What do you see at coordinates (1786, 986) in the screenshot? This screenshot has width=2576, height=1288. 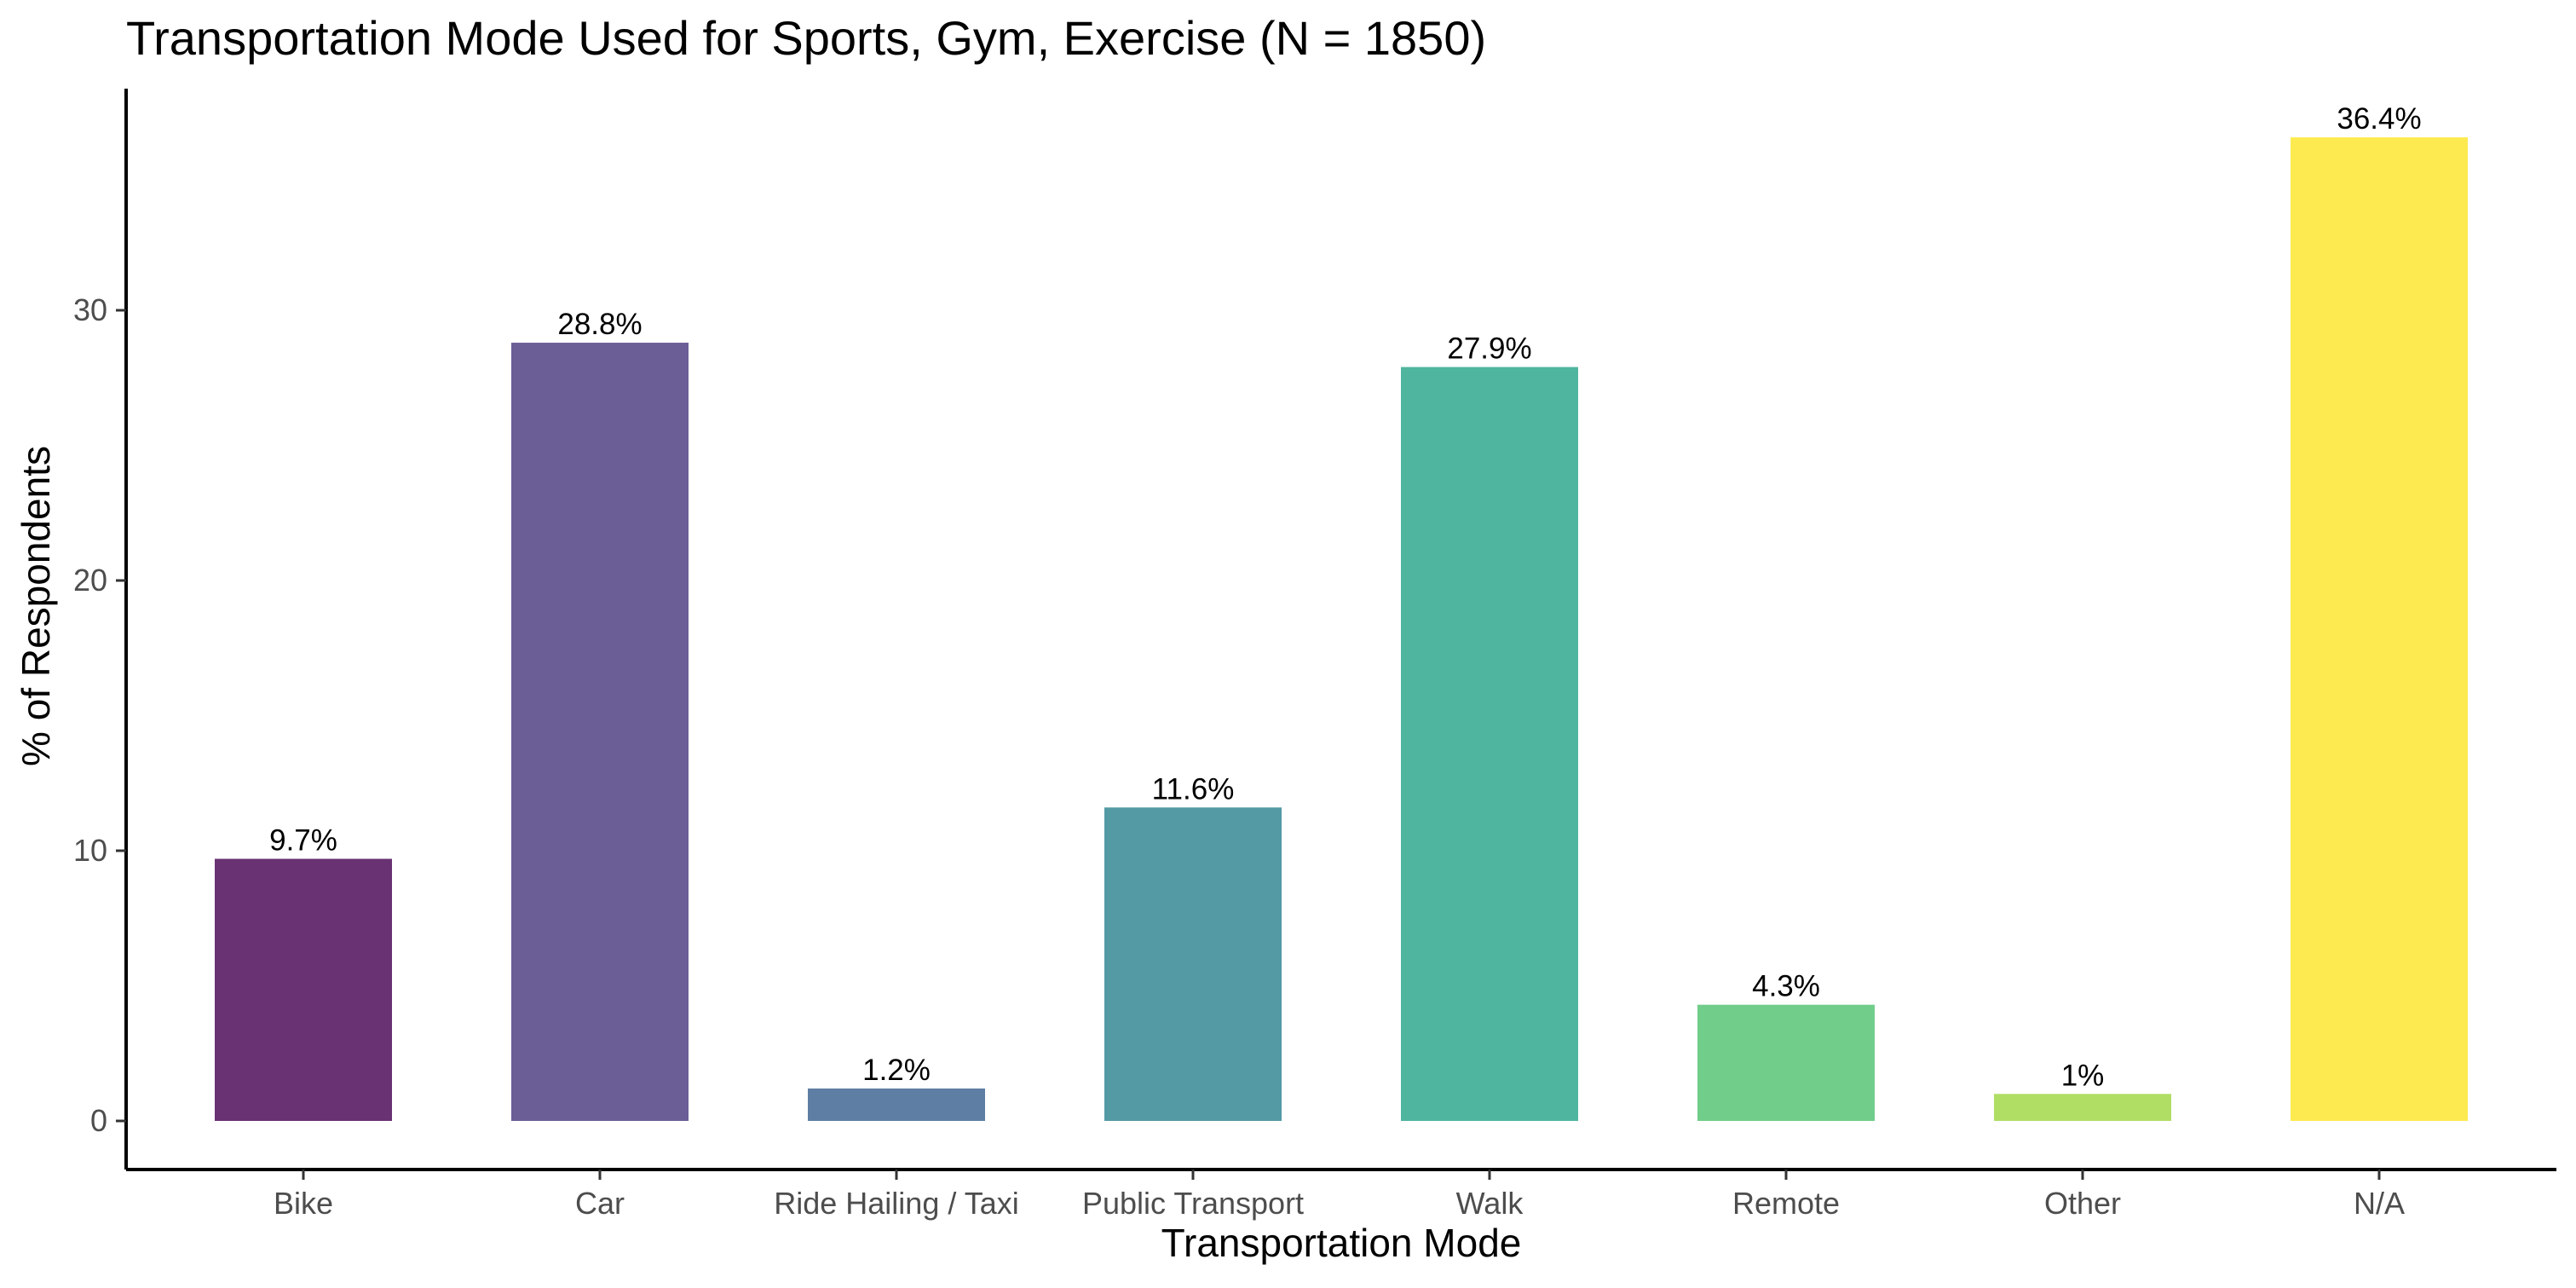 I see `data-label-remote: 4.3%` at bounding box center [1786, 986].